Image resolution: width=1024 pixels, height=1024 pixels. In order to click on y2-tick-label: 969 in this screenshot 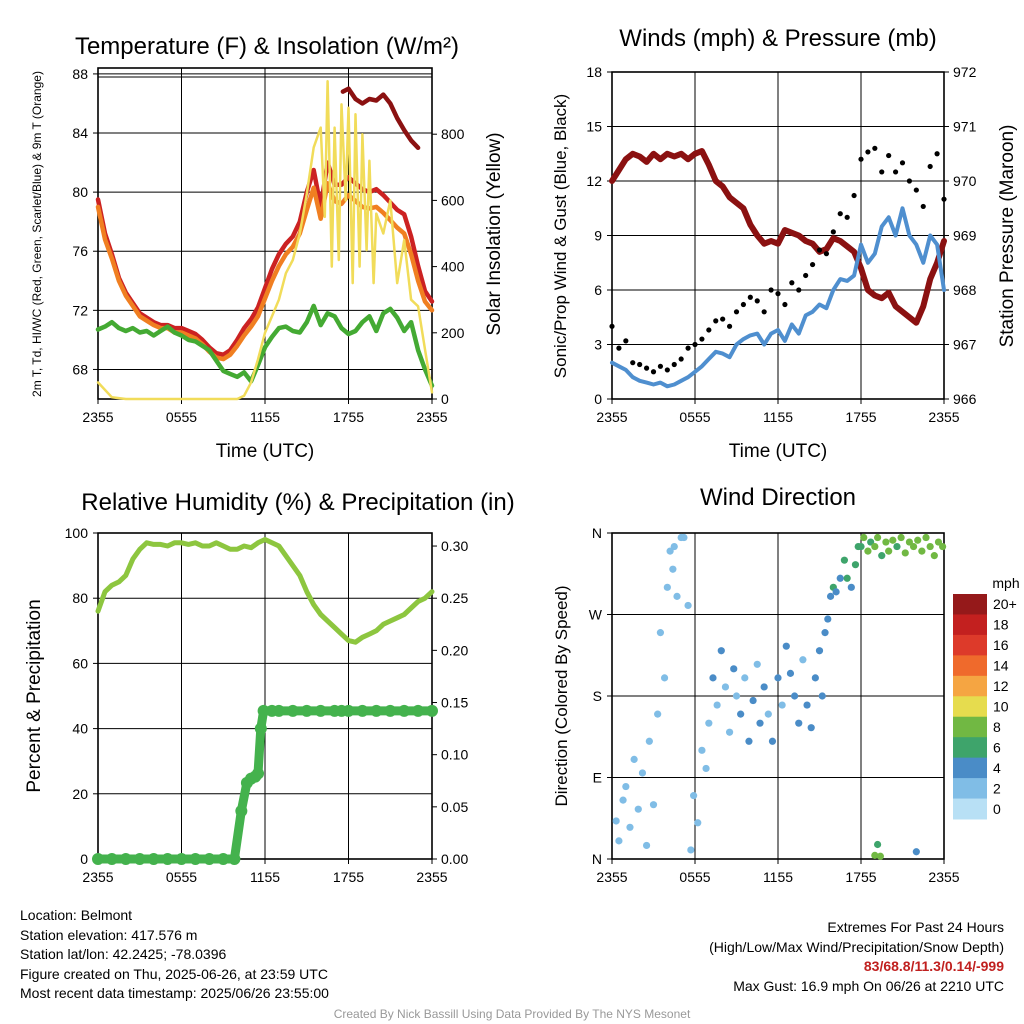, I will do `click(965, 236)`.